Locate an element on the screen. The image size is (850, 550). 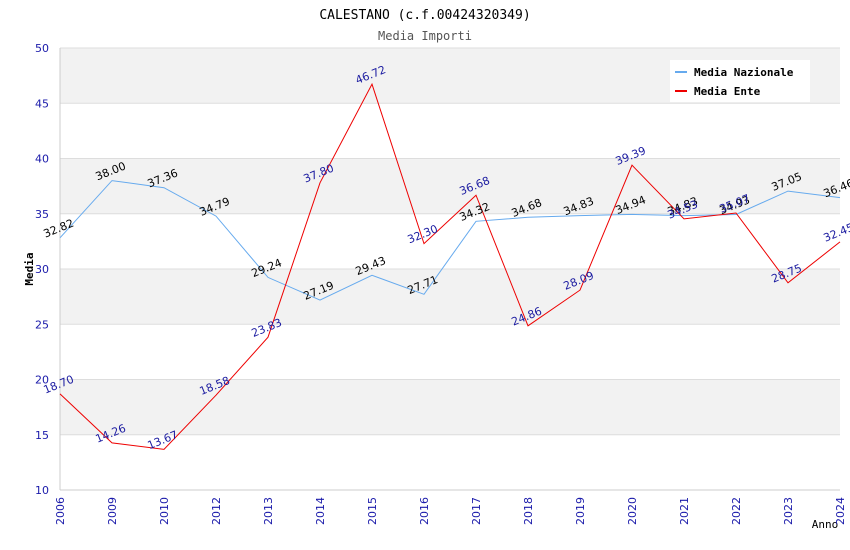
chart-title: CALESTANO (c.f.00424320349) is located at coordinates (424, 15).